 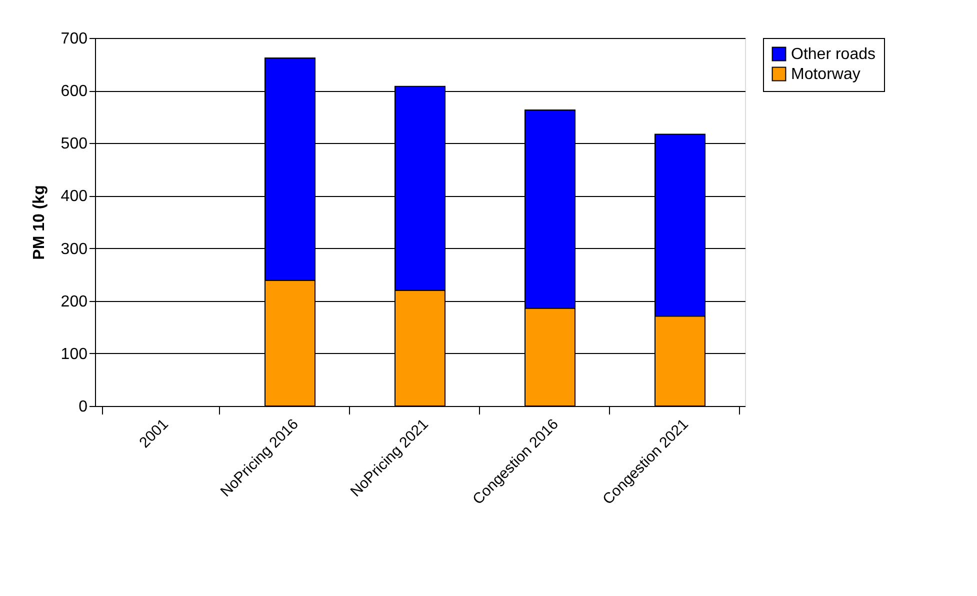 What do you see at coordinates (74, 197) in the screenshot?
I see `y-tick-label: 400` at bounding box center [74, 197].